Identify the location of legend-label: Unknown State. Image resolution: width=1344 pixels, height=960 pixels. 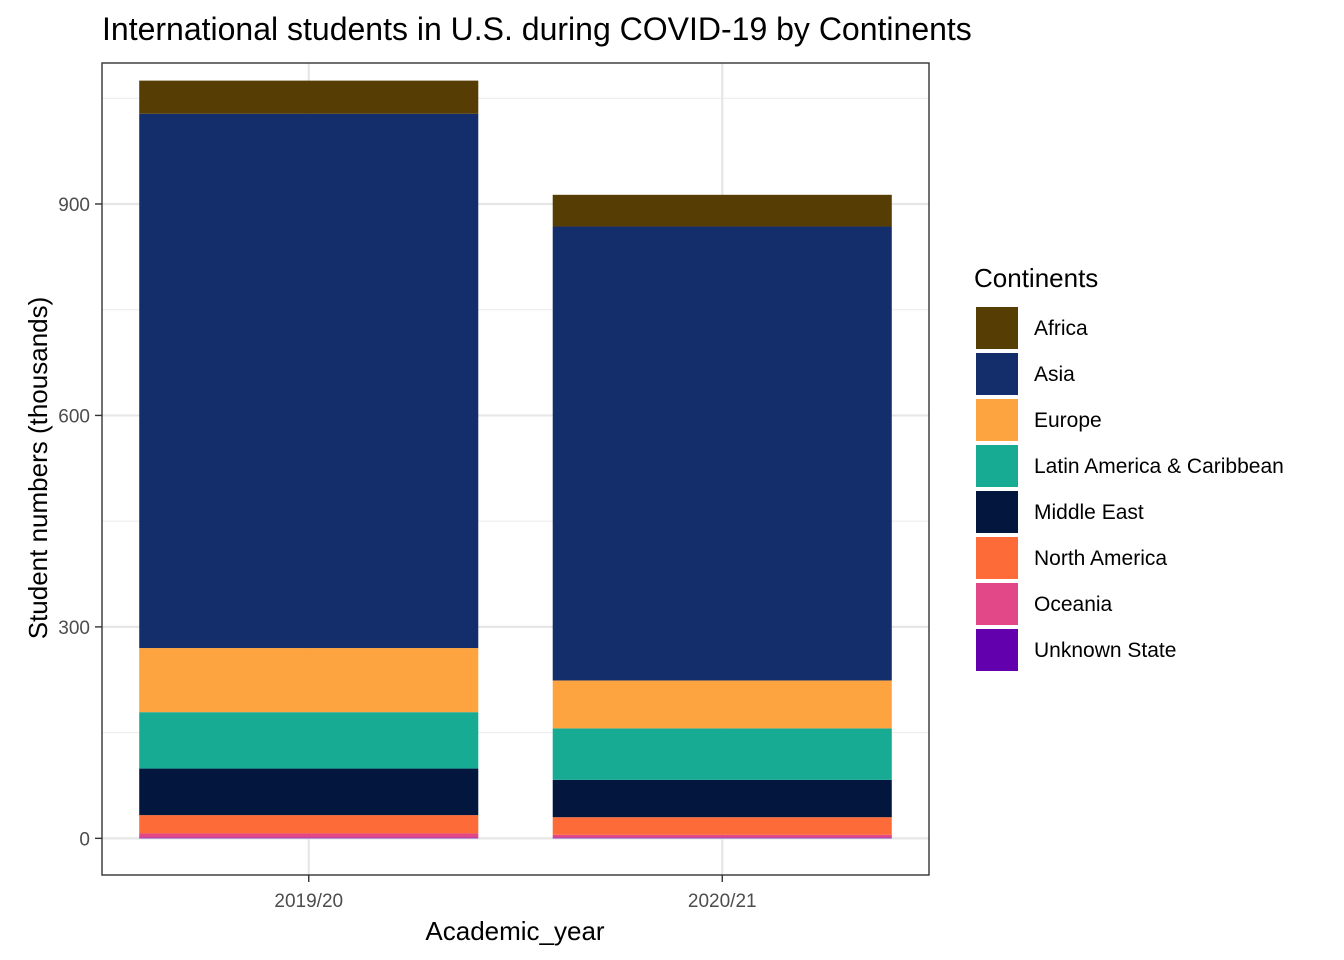
(1105, 650).